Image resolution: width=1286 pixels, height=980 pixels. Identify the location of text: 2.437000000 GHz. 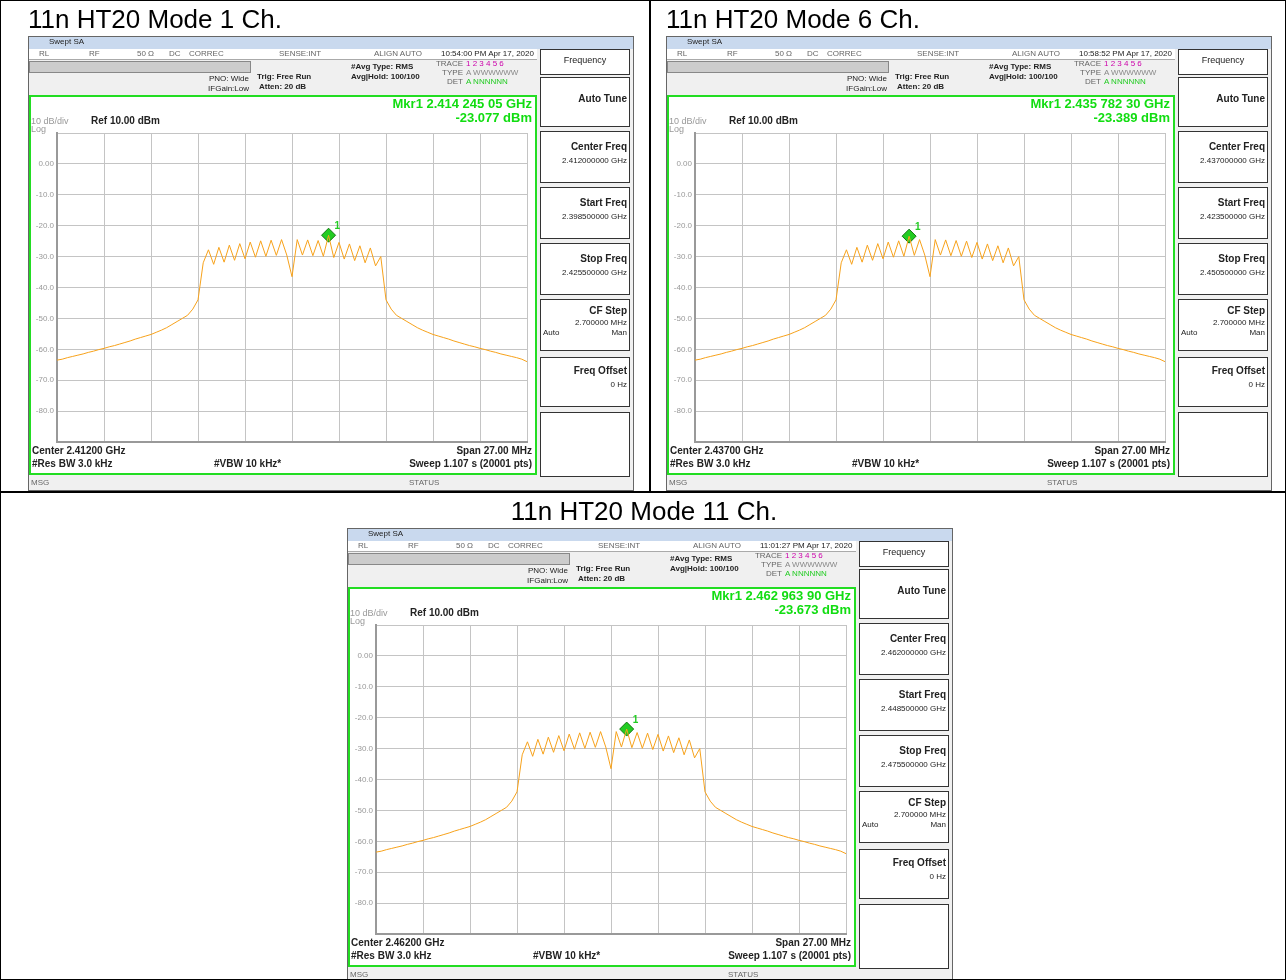
(1232, 161).